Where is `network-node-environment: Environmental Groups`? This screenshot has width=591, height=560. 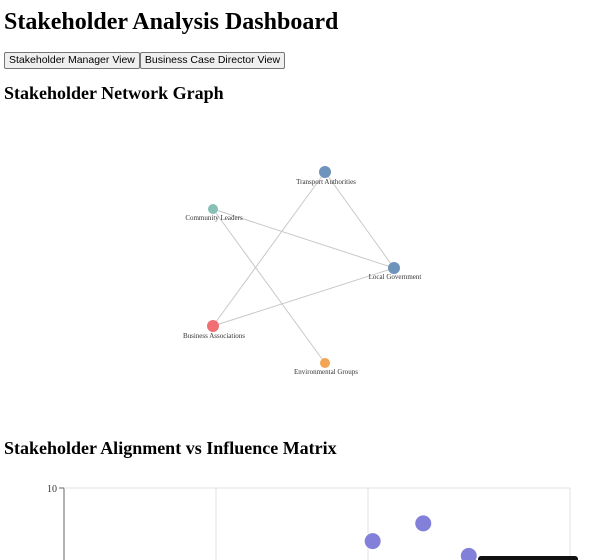
network-node-environment: Environmental Groups is located at coordinates (326, 367).